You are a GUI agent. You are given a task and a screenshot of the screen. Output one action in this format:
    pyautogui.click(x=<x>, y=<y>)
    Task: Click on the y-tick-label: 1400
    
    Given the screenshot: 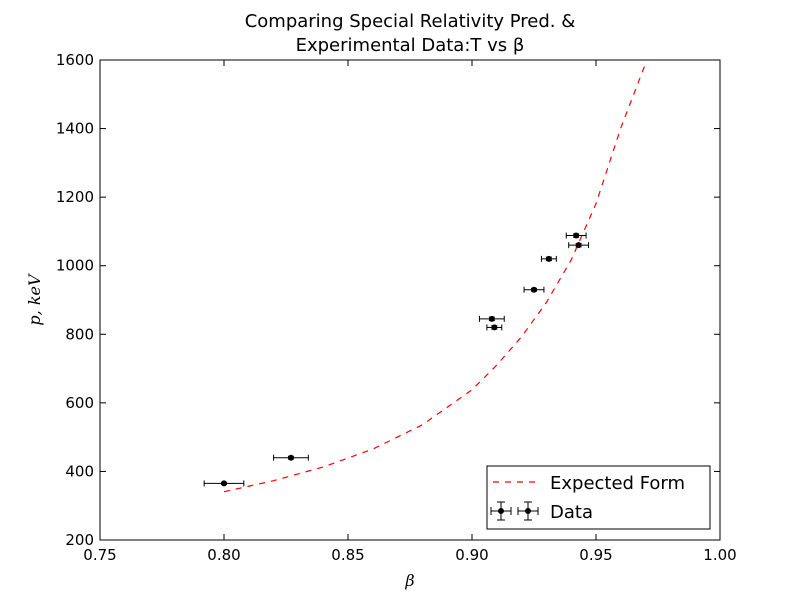 What is the action you would take?
    pyautogui.click(x=75, y=129)
    